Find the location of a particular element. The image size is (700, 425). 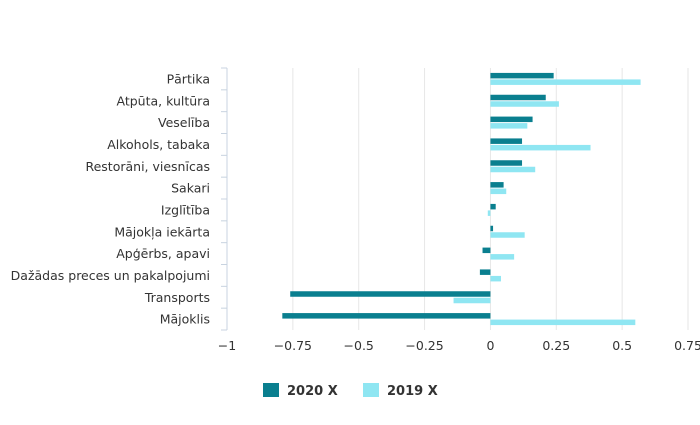

category-label: Apģērbs, apavi is located at coordinates (163, 253).